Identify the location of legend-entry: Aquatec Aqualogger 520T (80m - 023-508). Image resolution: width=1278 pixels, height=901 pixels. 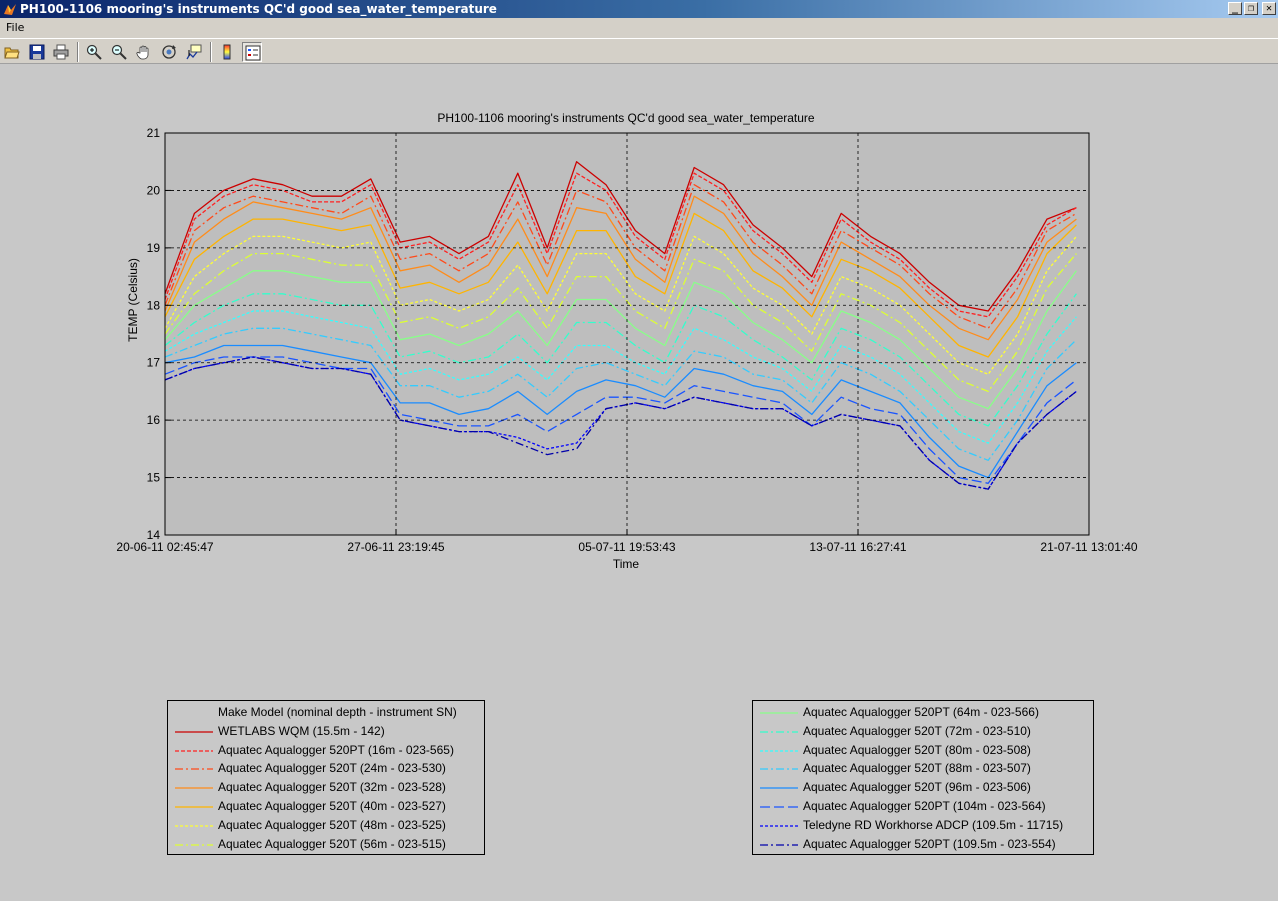
(923, 750).